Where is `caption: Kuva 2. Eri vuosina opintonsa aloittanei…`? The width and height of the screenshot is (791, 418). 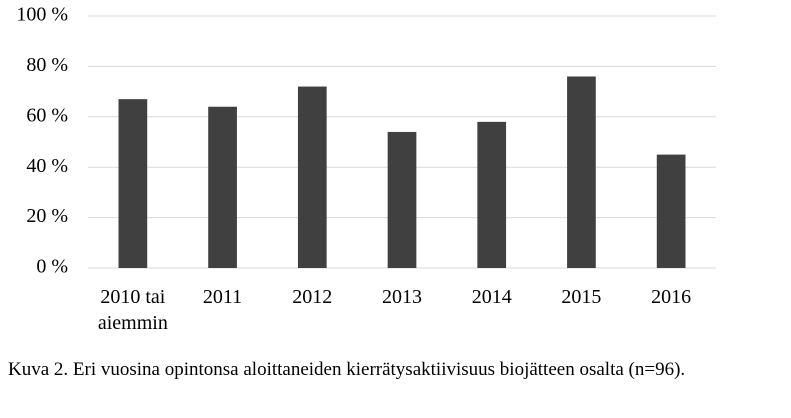
caption: Kuva 2. Eri vuosina opintonsa aloittanei… is located at coordinates (347, 369).